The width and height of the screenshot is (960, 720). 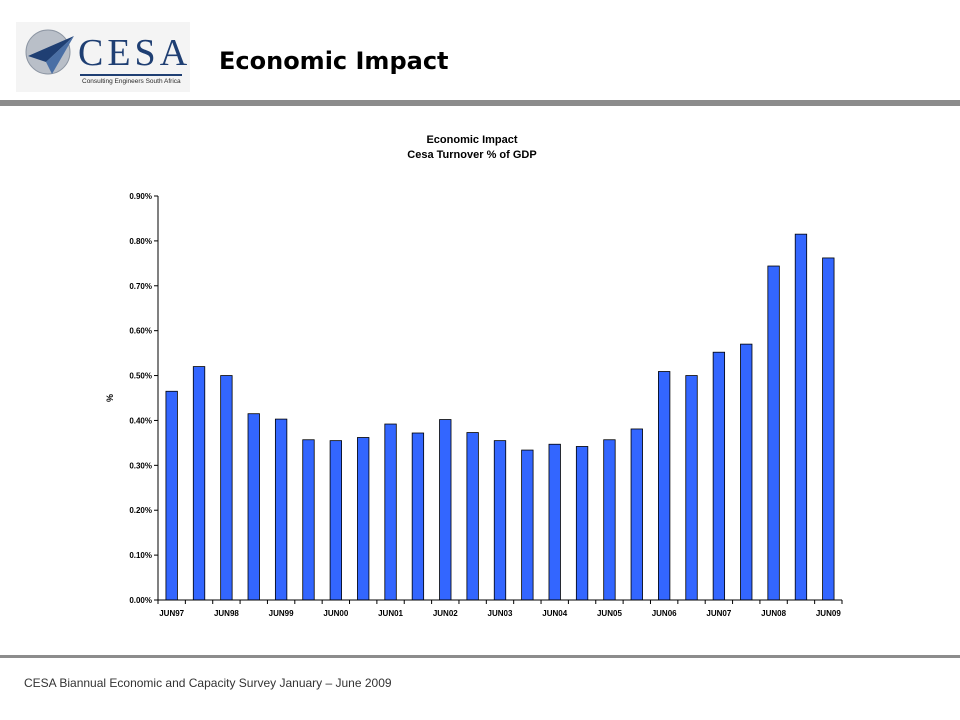 I want to click on x-tick-label: JUN01, so click(x=390, y=613).